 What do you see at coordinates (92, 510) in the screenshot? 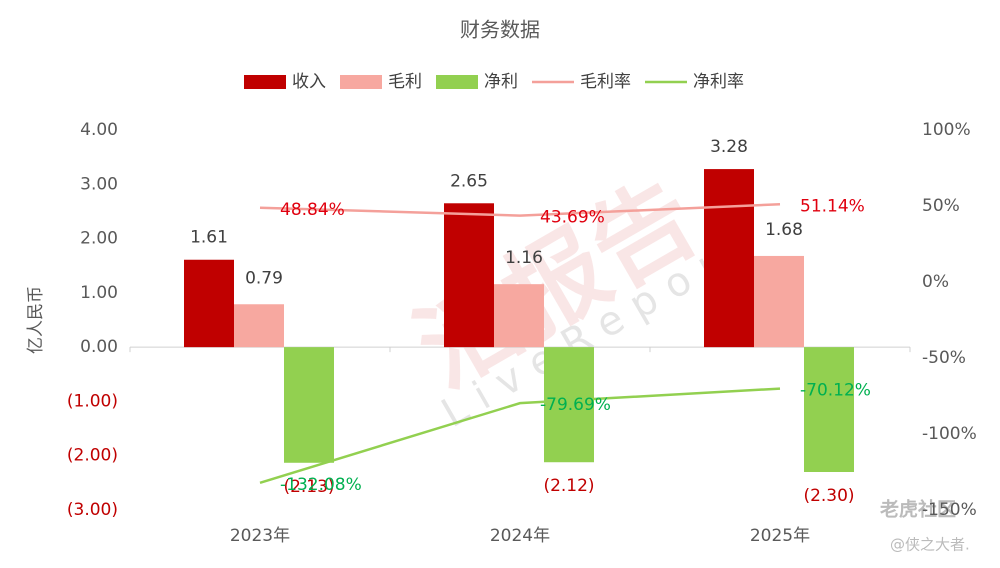
I see `y-tick-label: (3.00)` at bounding box center [92, 510].